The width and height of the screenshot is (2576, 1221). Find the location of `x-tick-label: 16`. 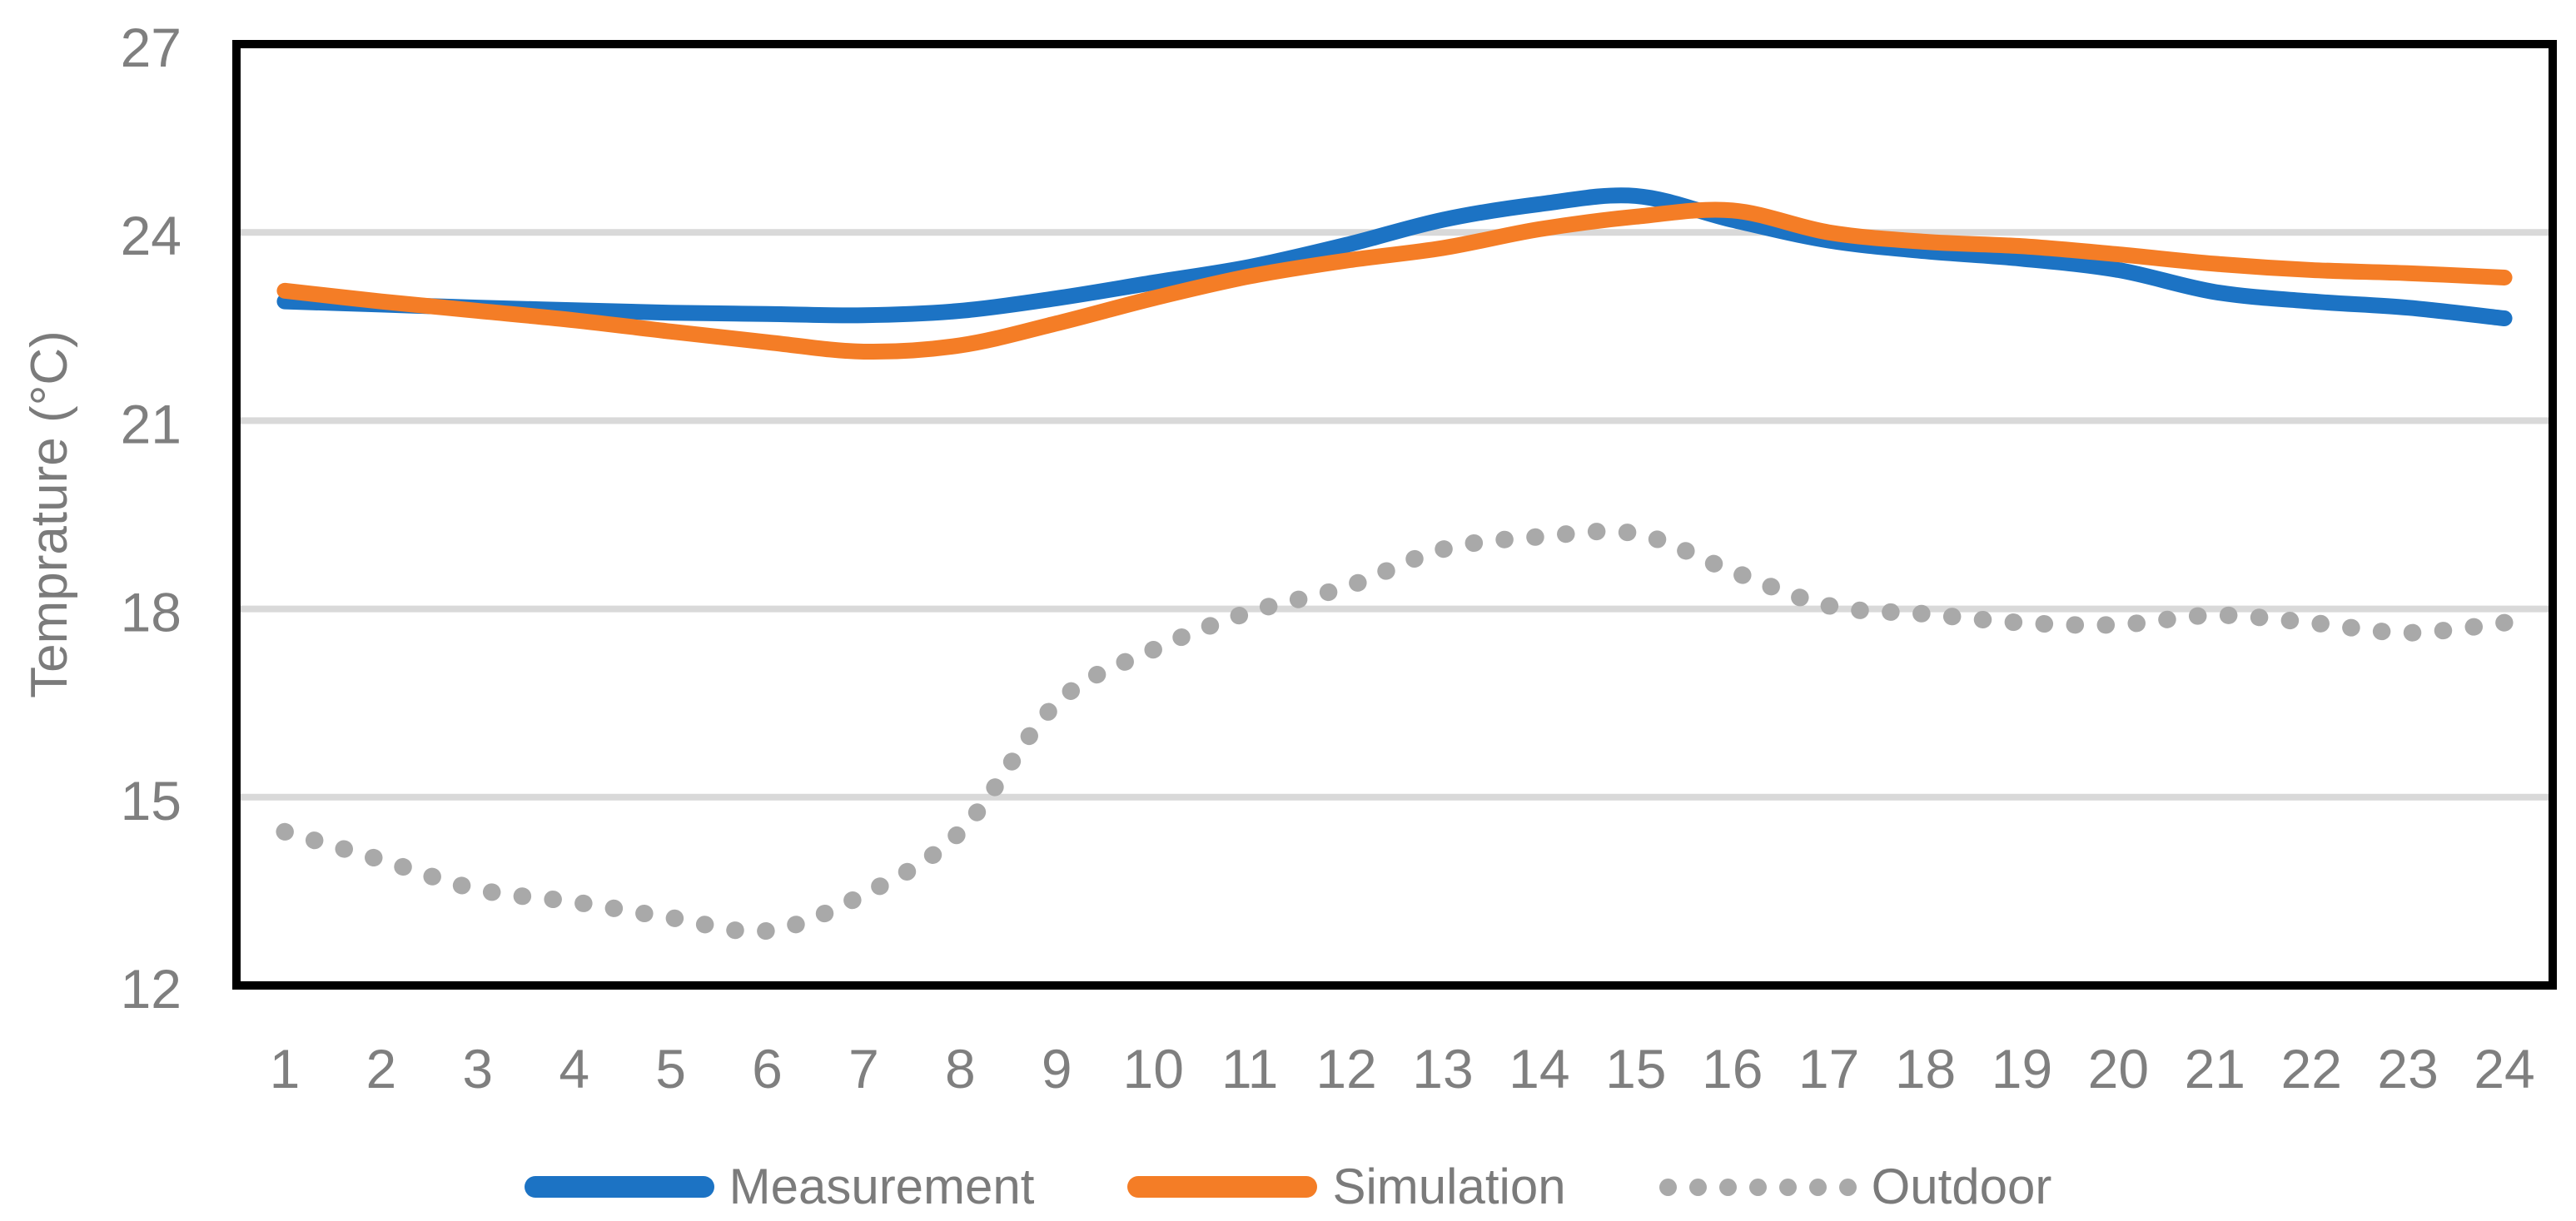

x-tick-label: 16 is located at coordinates (1732, 1068).